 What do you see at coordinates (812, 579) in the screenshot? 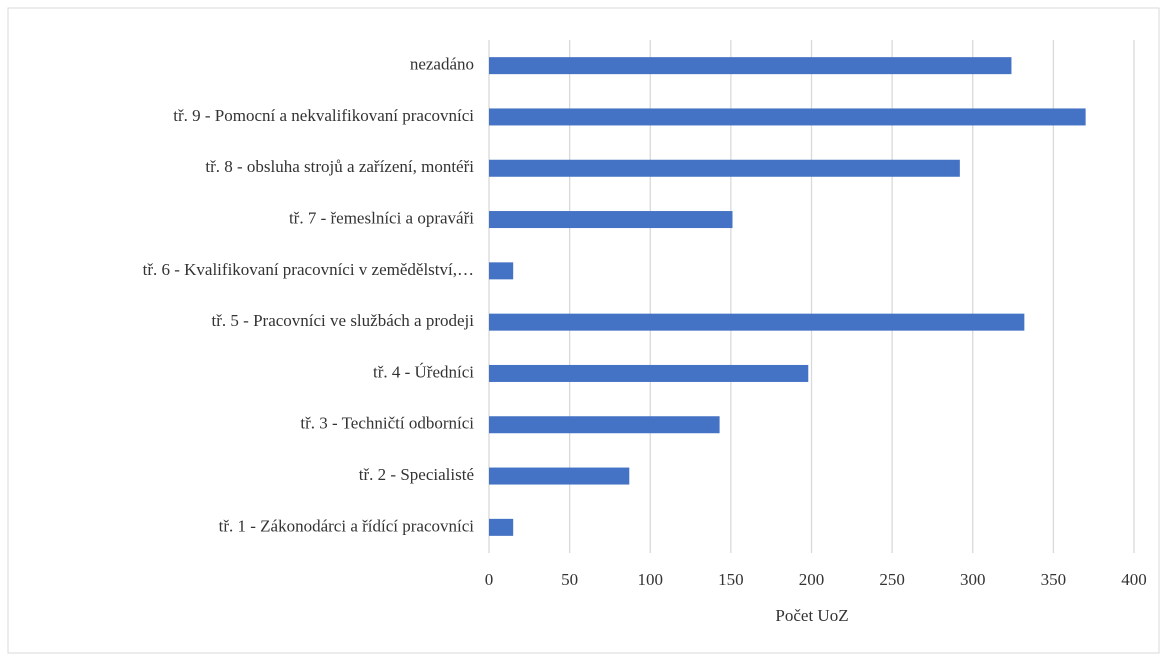
I see `x-tick-label: 200` at bounding box center [812, 579].